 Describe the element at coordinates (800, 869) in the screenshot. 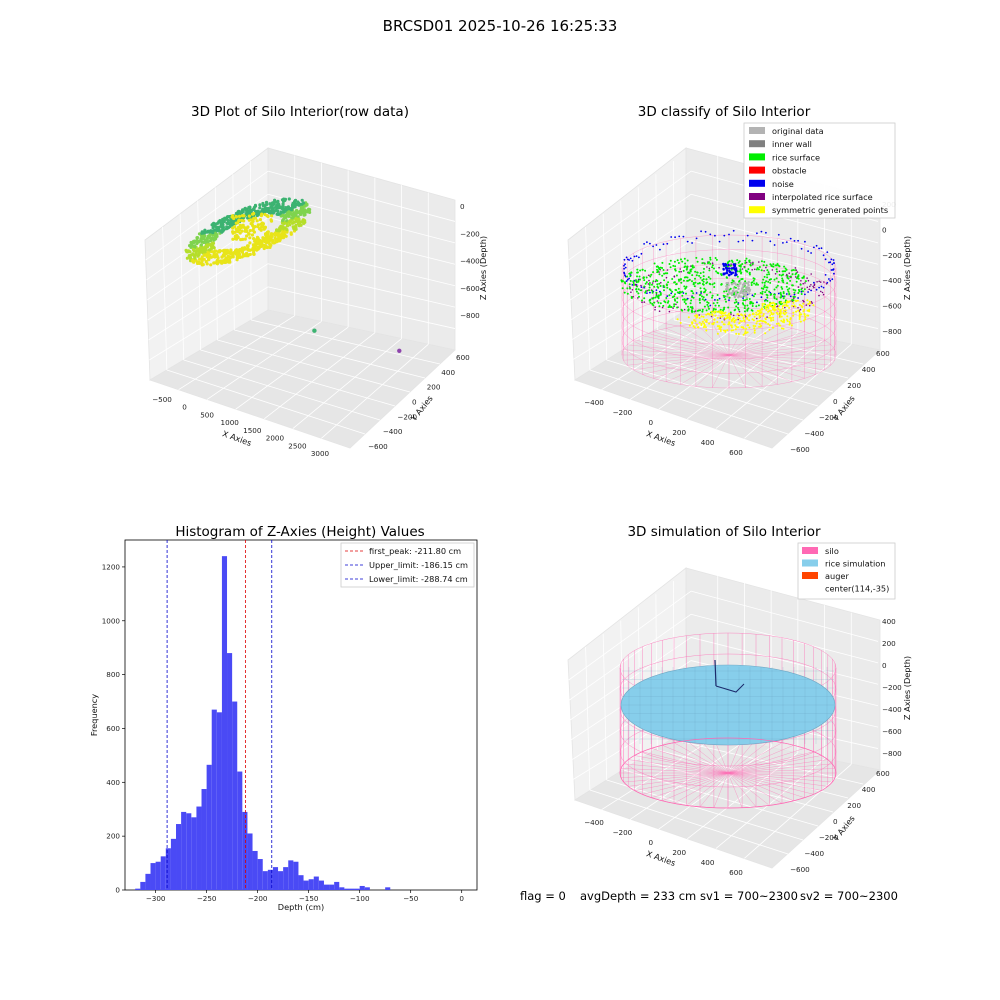

I see `tick-label: −600` at that location.